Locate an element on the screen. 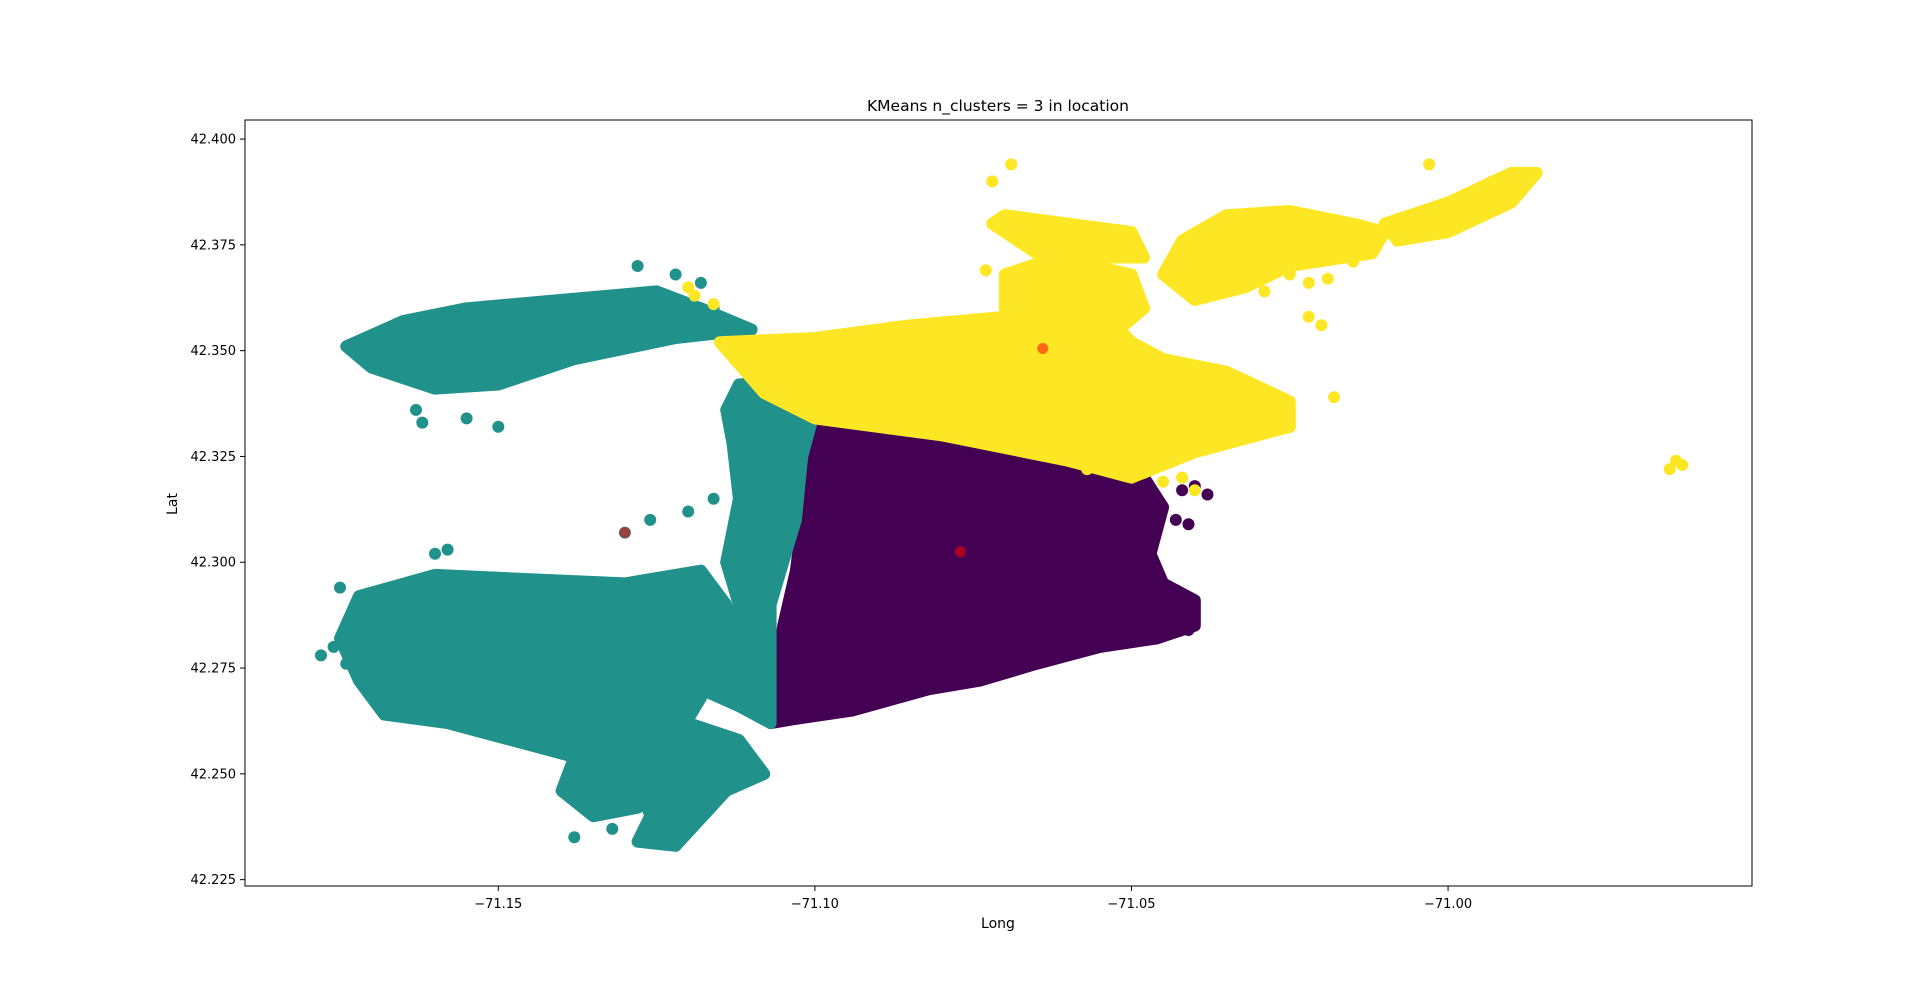 The height and width of the screenshot is (987, 1920). y-tick-label-0: 42.225 is located at coordinates (214, 880).